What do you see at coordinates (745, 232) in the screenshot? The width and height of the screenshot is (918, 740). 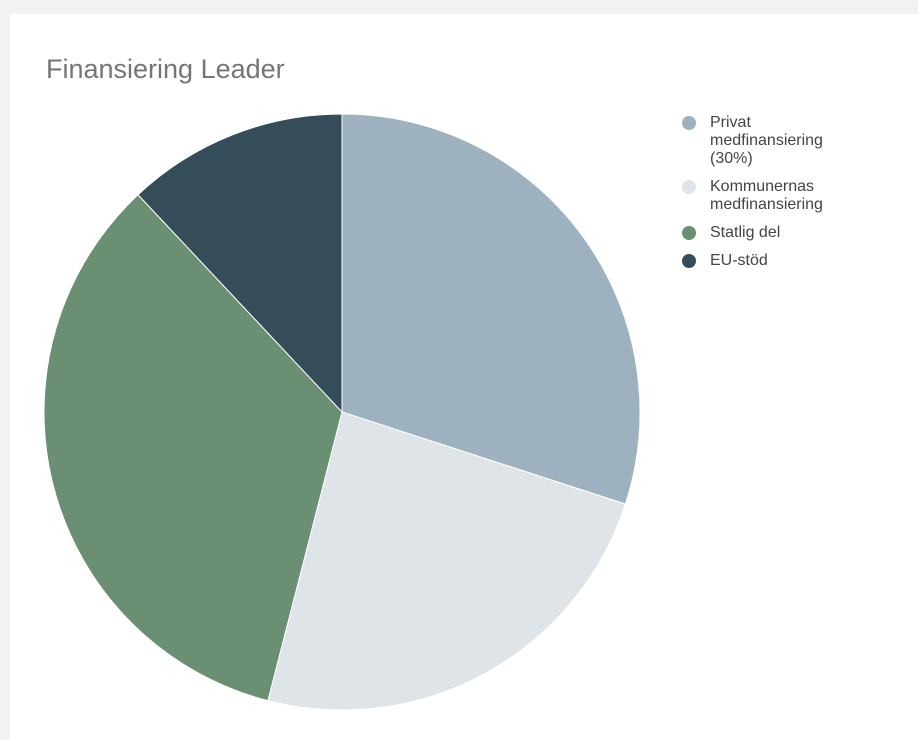 I see `legend-label: Statlig del` at bounding box center [745, 232].